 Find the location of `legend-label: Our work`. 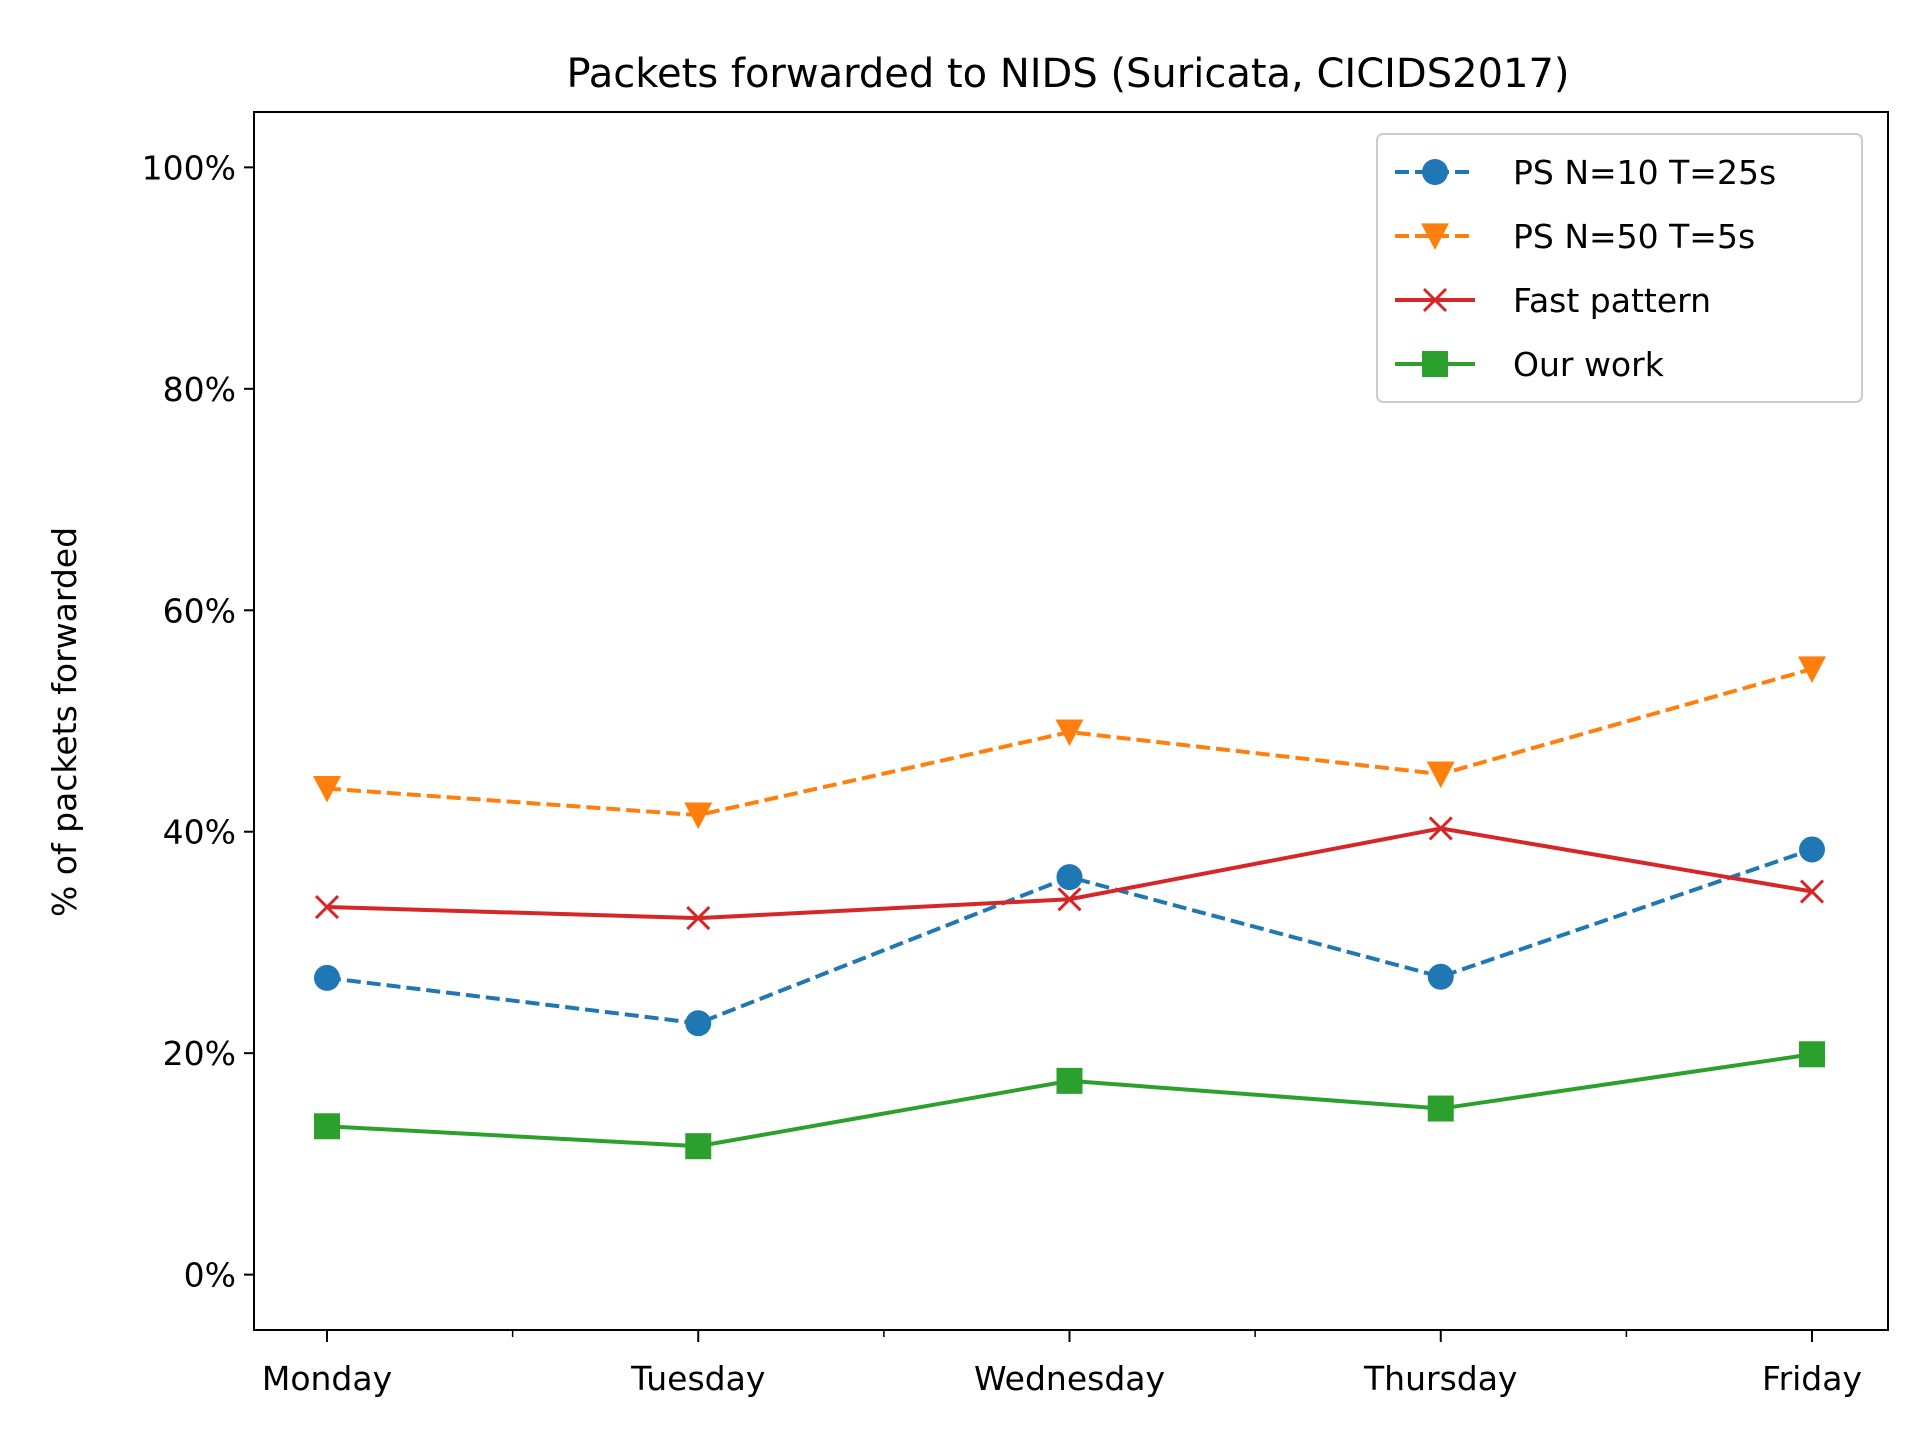

legend-label: Our work is located at coordinates (1589, 364).